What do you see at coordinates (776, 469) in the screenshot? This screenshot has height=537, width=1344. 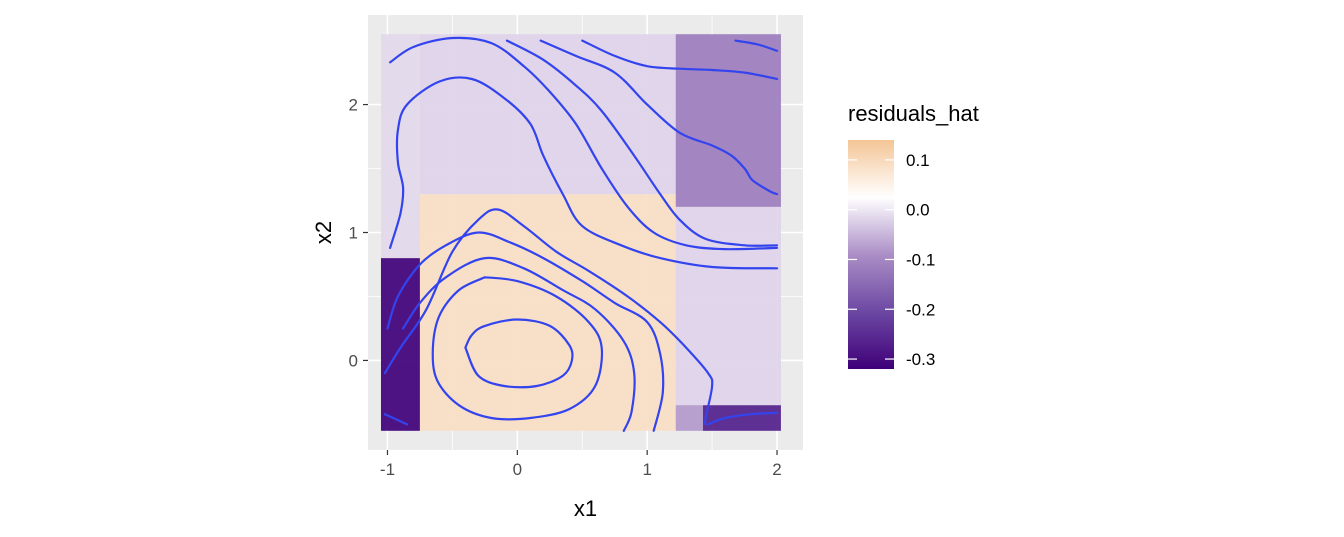 I see `x-tick-label: 2` at bounding box center [776, 469].